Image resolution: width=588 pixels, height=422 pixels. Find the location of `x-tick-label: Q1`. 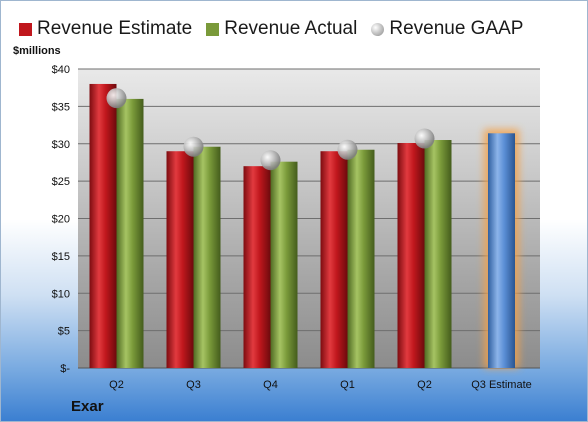

x-tick-label: Q1 is located at coordinates (347, 385).